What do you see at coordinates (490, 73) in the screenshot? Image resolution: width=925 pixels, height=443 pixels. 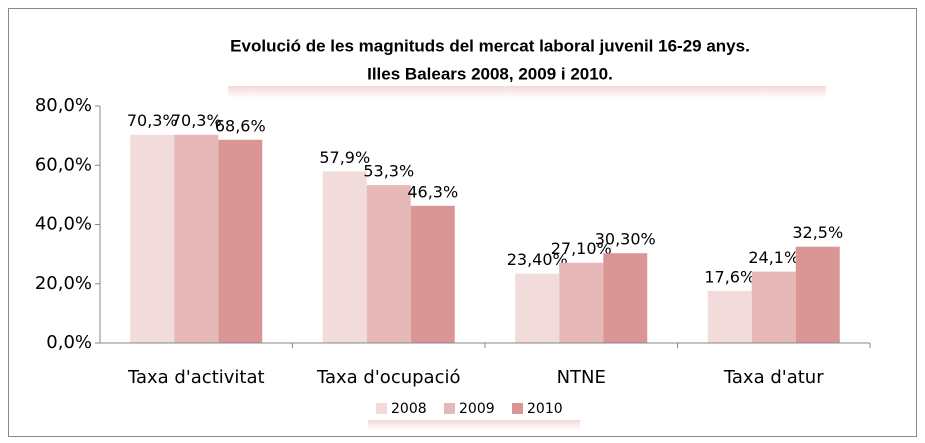 I see `chart-subtitle: Illes Balears 2008, 2009 i 2010.` at bounding box center [490, 73].